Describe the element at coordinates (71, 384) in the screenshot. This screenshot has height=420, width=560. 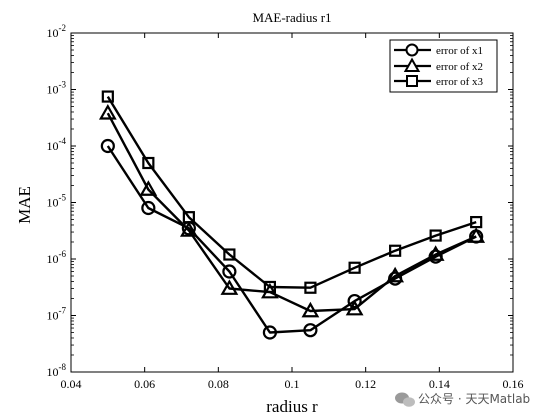
I see `x-tick-label: 0.04` at that location.